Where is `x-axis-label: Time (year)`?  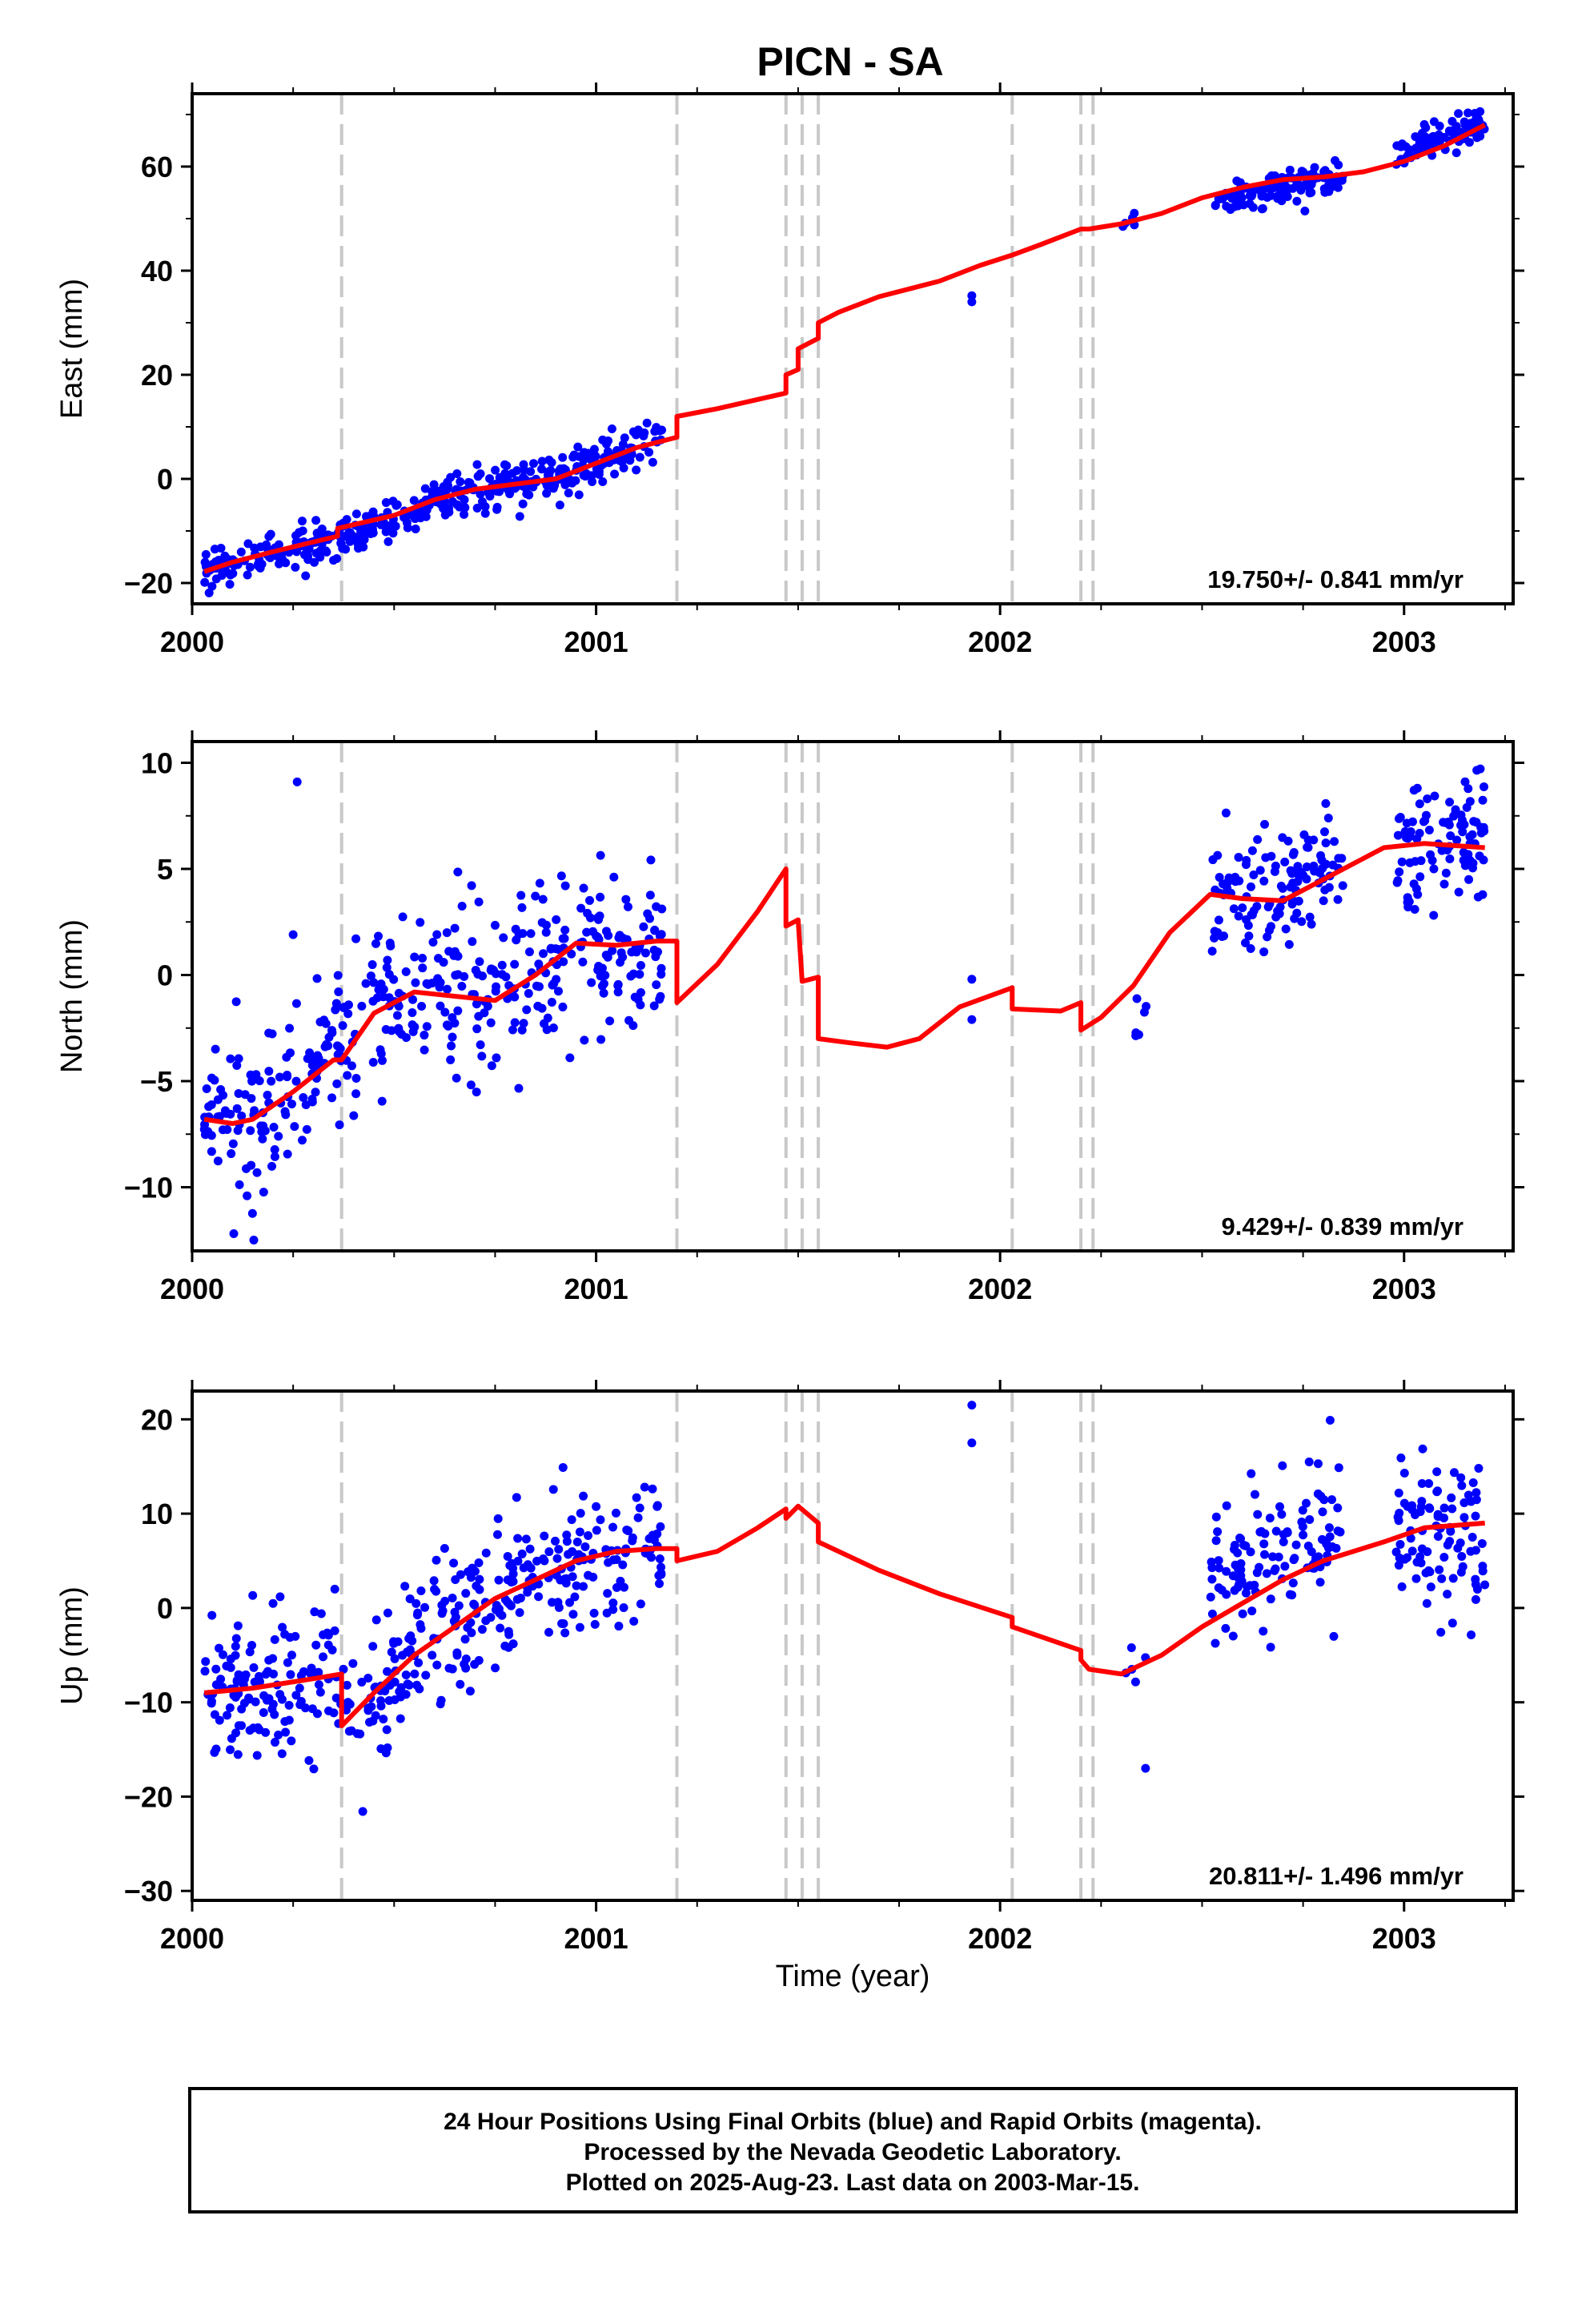
x-axis-label: Time (year) is located at coordinates (853, 1977).